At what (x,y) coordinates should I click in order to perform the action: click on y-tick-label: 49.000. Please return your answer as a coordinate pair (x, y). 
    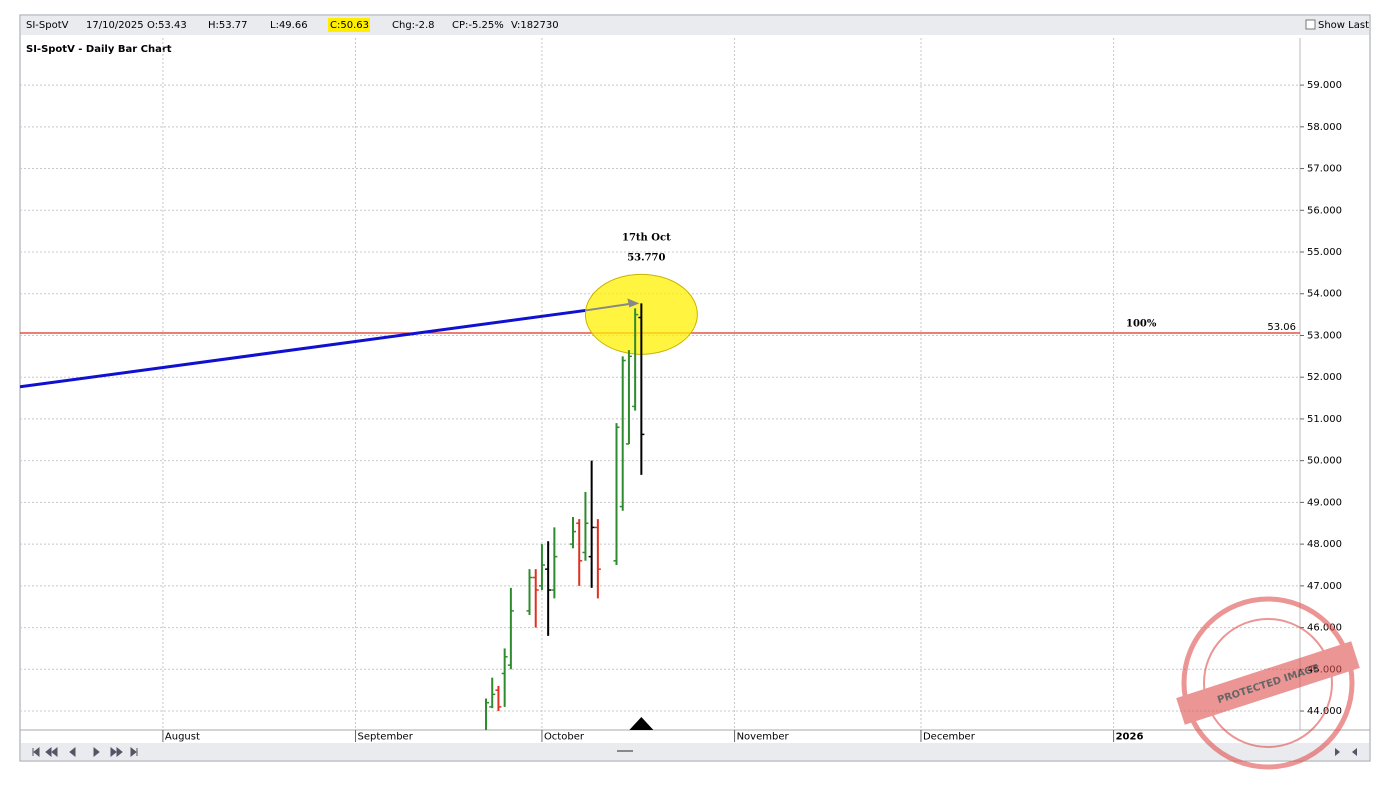
    Looking at the image, I should click on (1324, 502).